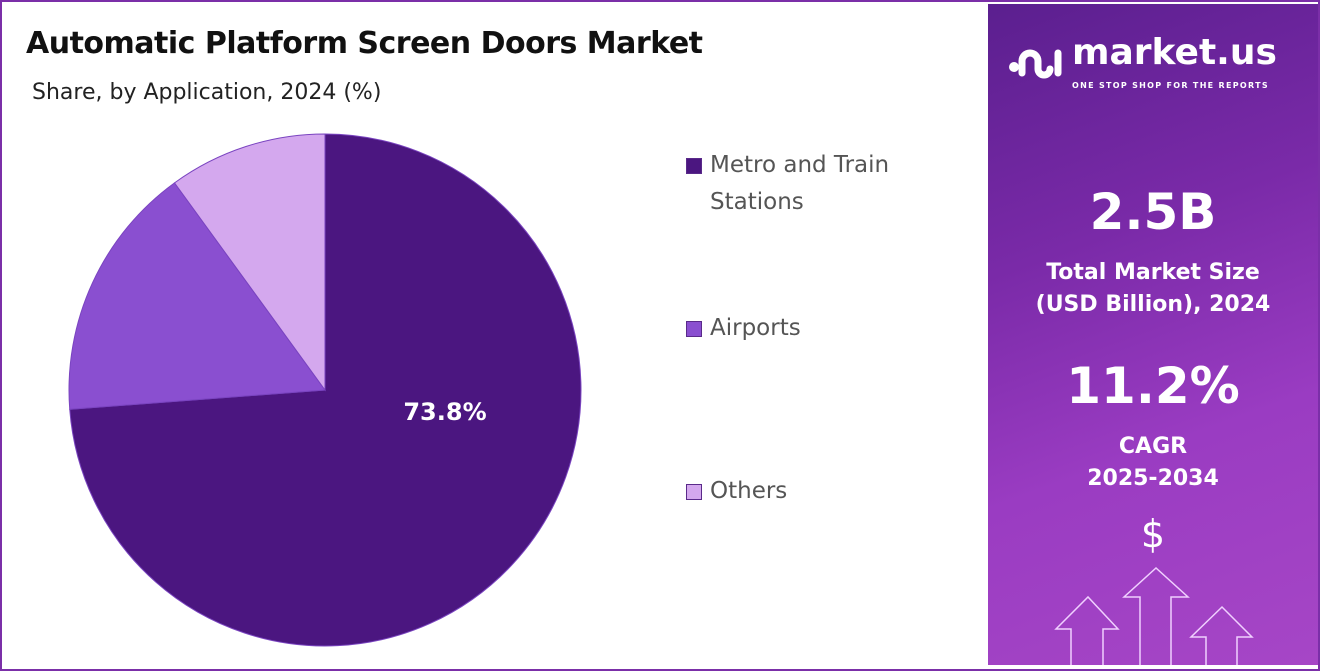 This screenshot has width=1320, height=671. I want to click on data-label-0: 73.8%, so click(444, 412).